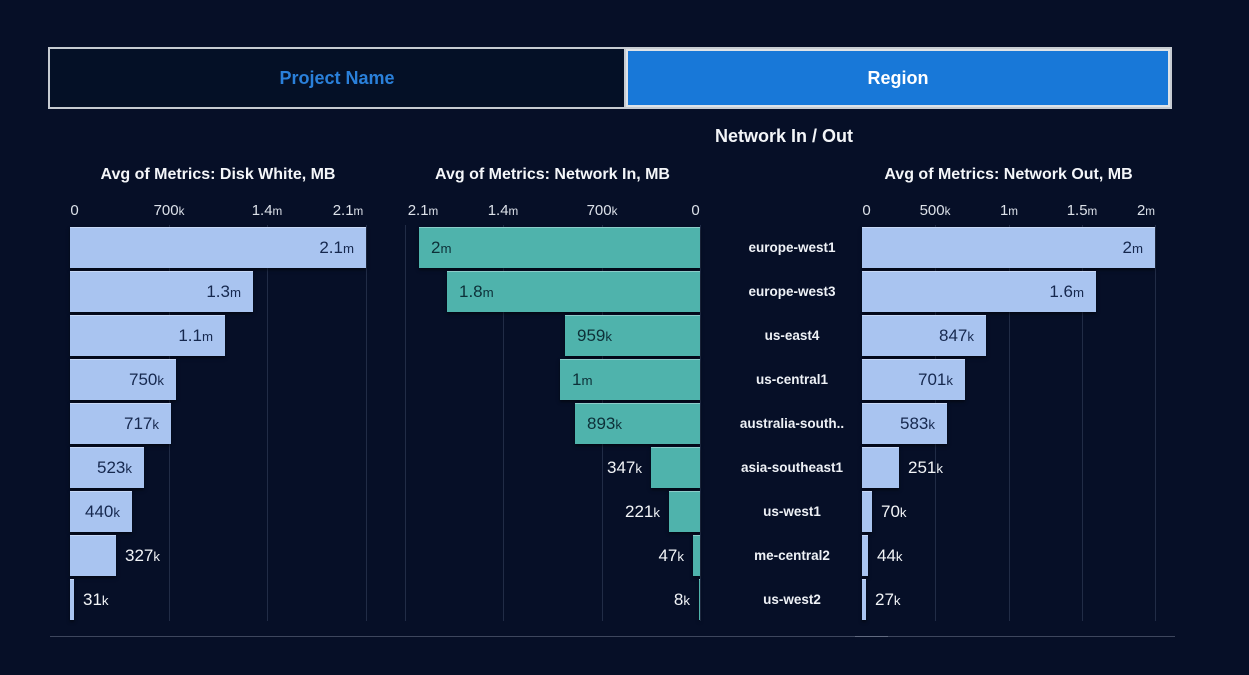 This screenshot has width=1249, height=675. Describe the element at coordinates (195, 335) in the screenshot. I see `bar-value-label: 1.1m` at that location.